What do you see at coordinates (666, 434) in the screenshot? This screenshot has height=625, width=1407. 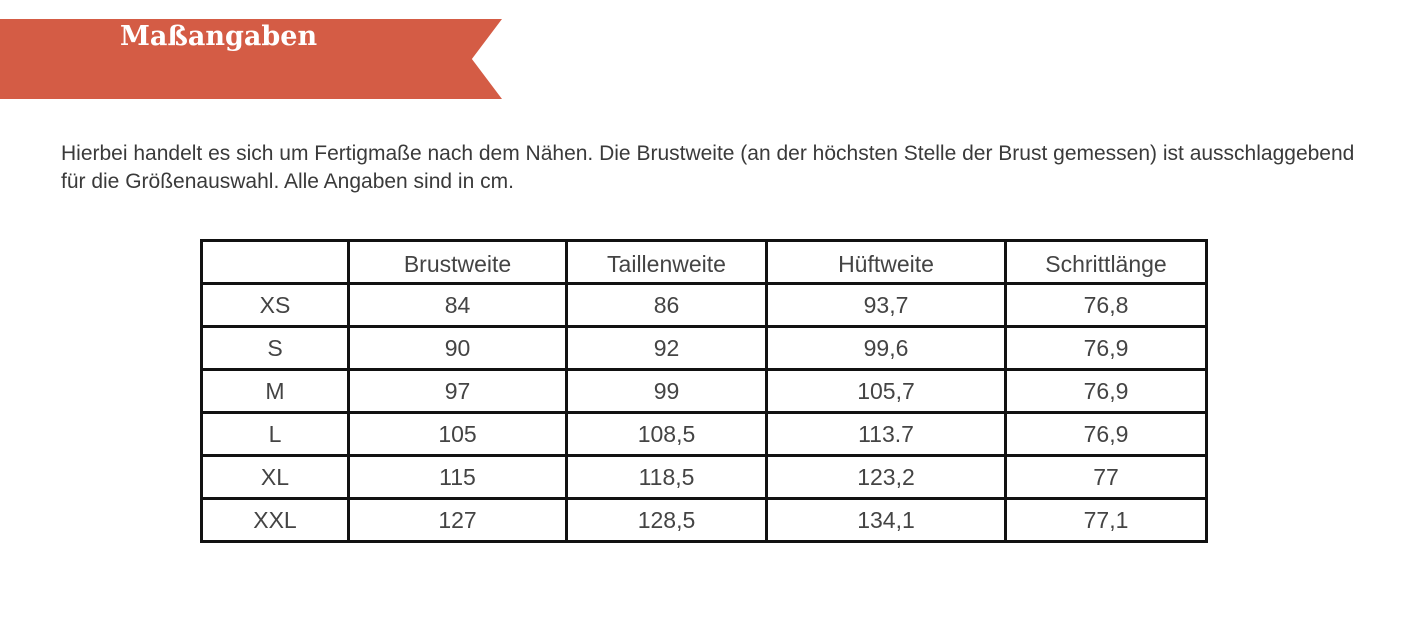 I see `table-cell: 108,5` at bounding box center [666, 434].